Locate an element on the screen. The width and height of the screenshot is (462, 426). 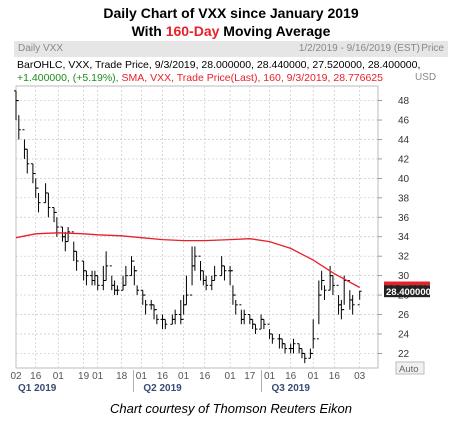
last-price-box is located at coordinates (407, 291).